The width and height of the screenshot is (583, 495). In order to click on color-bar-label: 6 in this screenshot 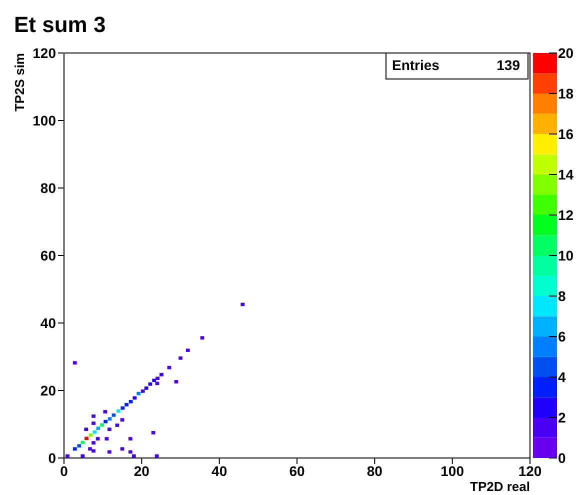, I will do `click(562, 336)`.